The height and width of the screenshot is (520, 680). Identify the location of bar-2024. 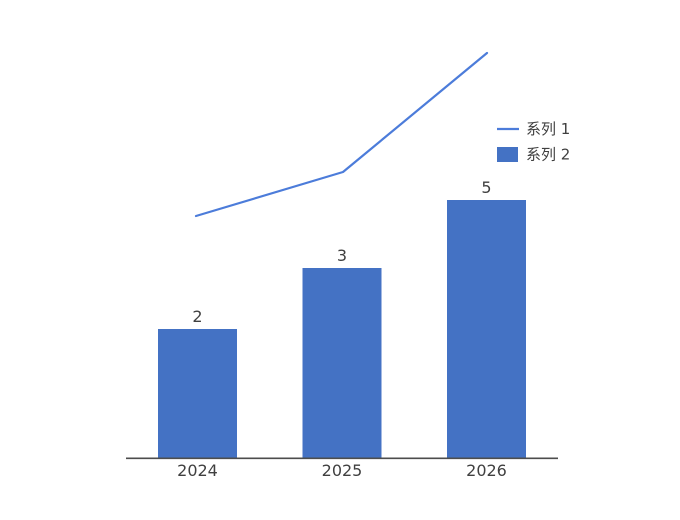
(197, 394).